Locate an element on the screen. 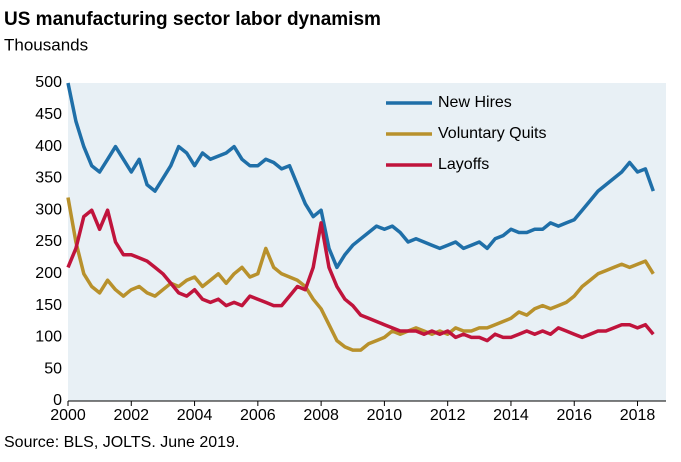 This screenshot has height=462, width=681. y-tick-label: 500 is located at coordinates (48, 82).